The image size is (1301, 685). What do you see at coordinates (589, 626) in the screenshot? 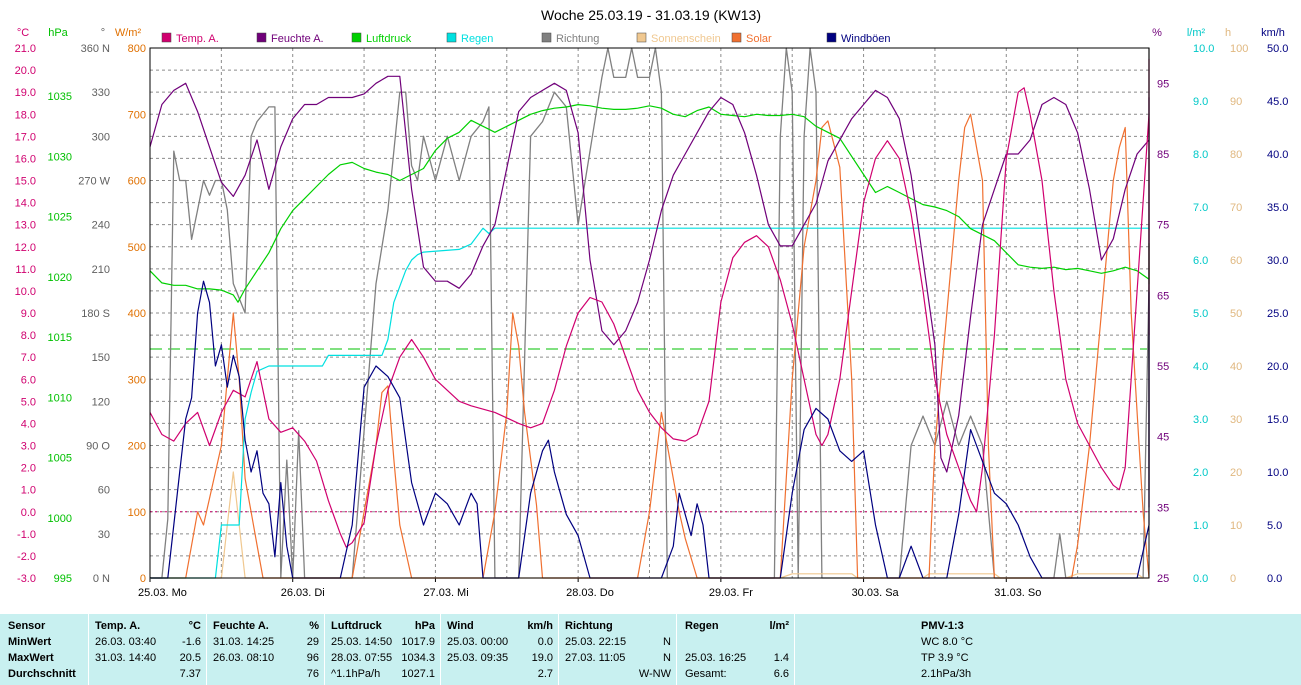
I see `stats-richtung-header: Richtung` at bounding box center [589, 626].